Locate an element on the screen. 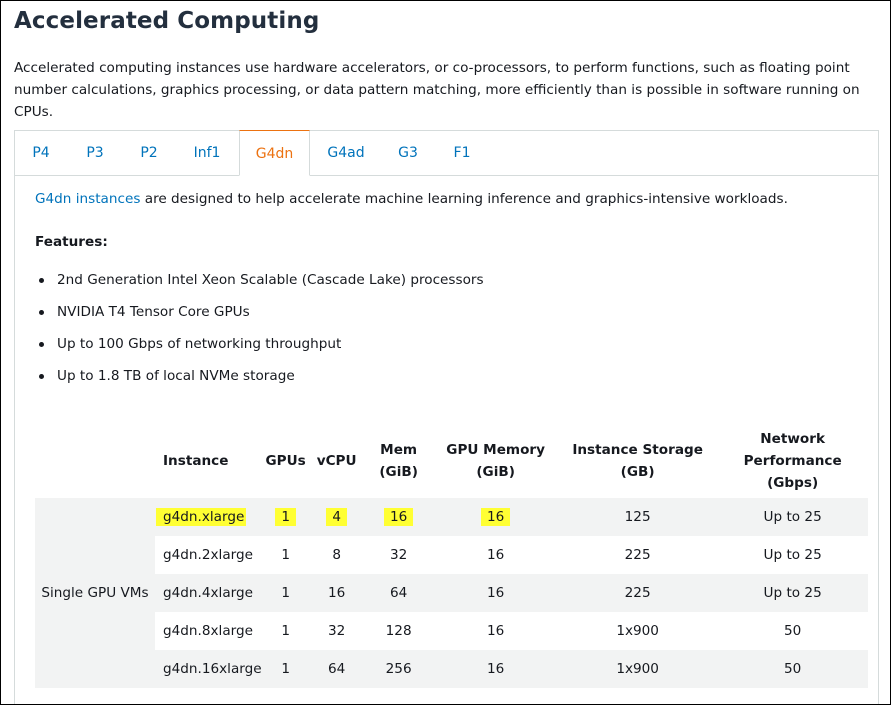 The image size is (893, 707). cell-instance: g4dn.xlarge is located at coordinates (208, 517).